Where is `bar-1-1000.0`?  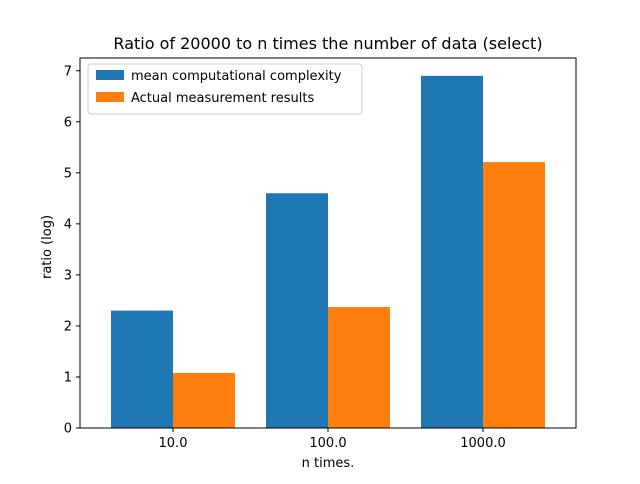 bar-1-1000.0 is located at coordinates (452, 252).